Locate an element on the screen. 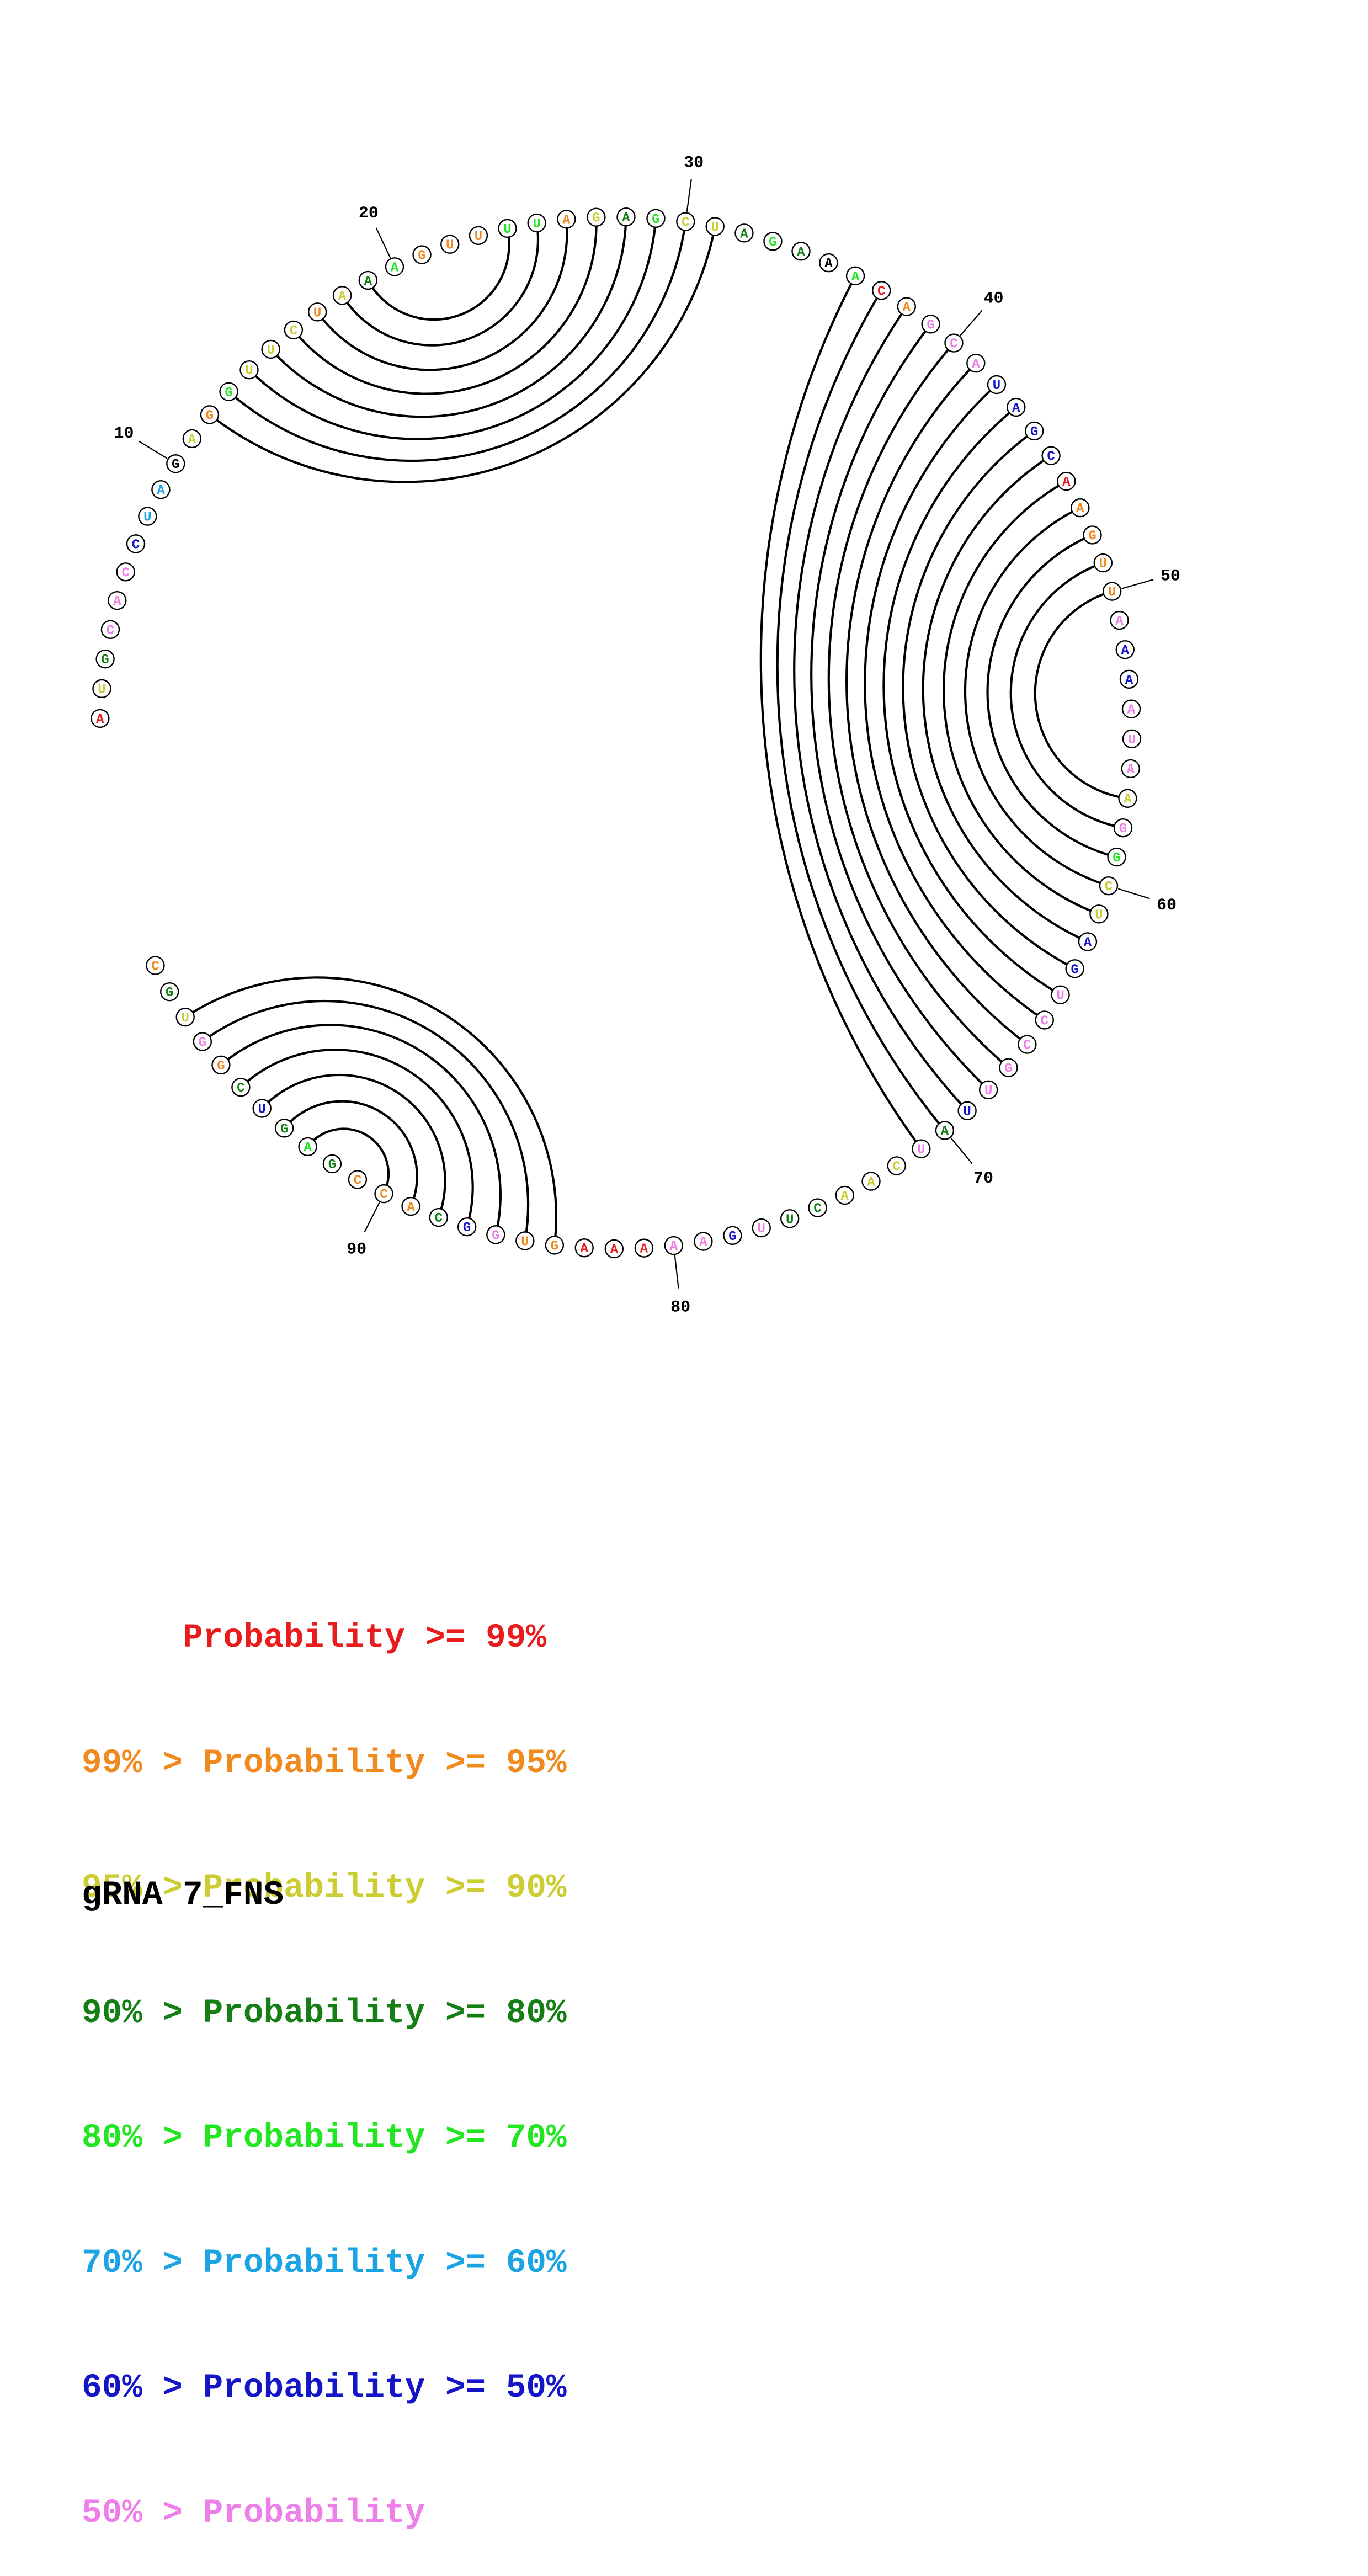 The image size is (1368, 2576). legend-text: Probability >= 90% is located at coordinates (385, 1888).